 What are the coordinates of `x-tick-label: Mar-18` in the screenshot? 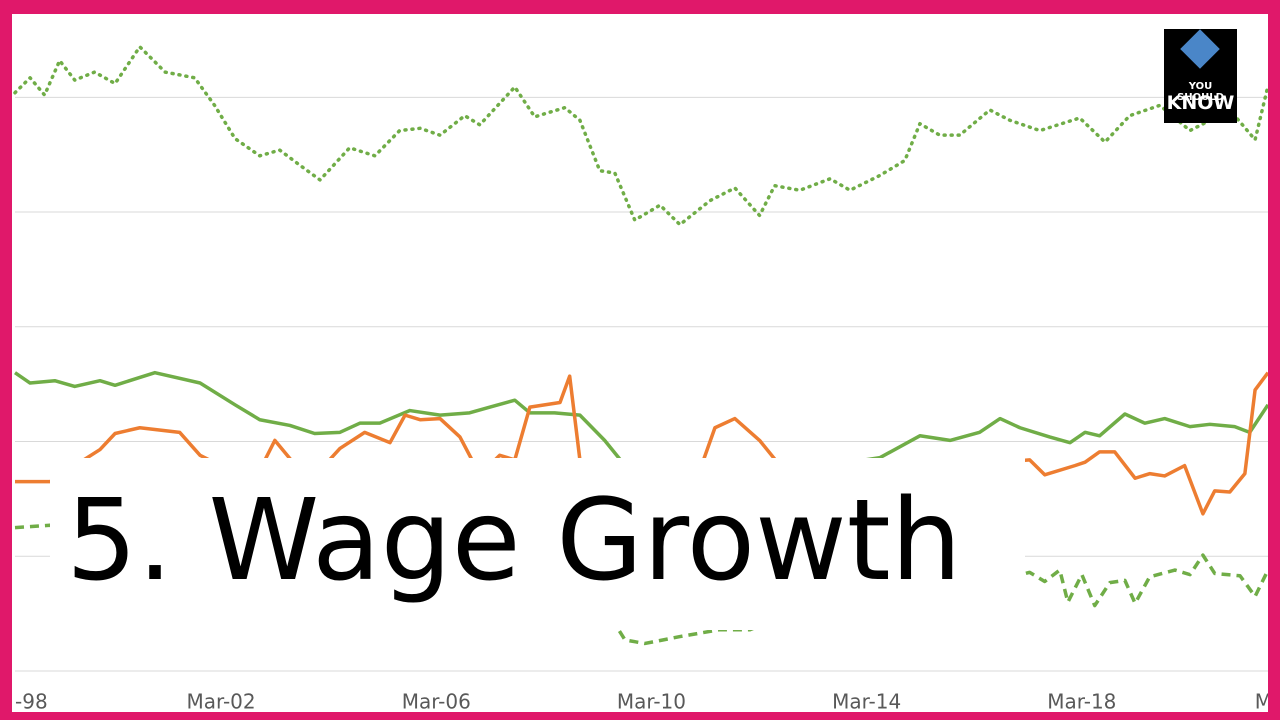 It's located at (1081, 702).